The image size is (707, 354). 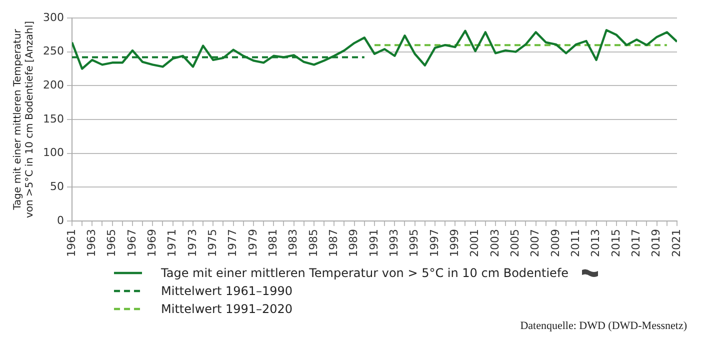 I want to click on x-tick-label: 2015, so click(x=615, y=243).